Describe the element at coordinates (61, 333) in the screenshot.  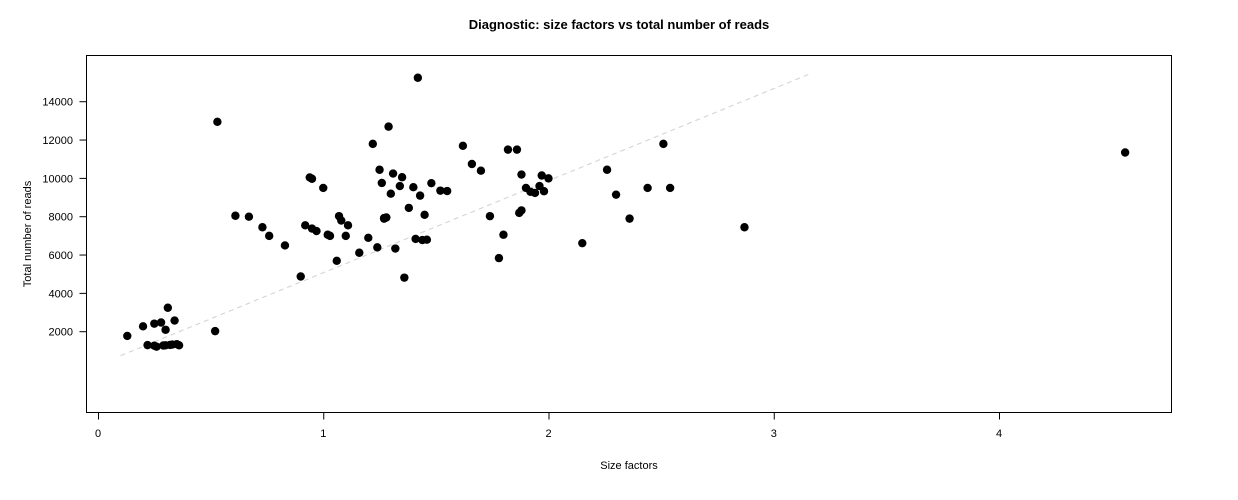
I see `y-tick-label: 2000` at that location.